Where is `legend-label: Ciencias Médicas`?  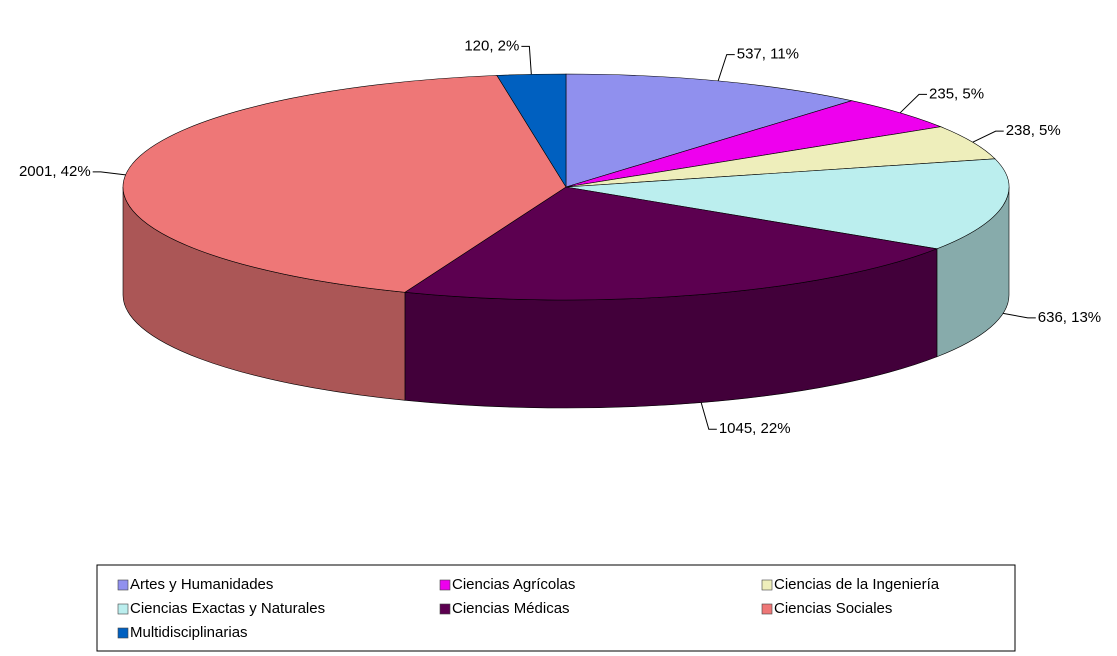
legend-label: Ciencias Médicas is located at coordinates (511, 608).